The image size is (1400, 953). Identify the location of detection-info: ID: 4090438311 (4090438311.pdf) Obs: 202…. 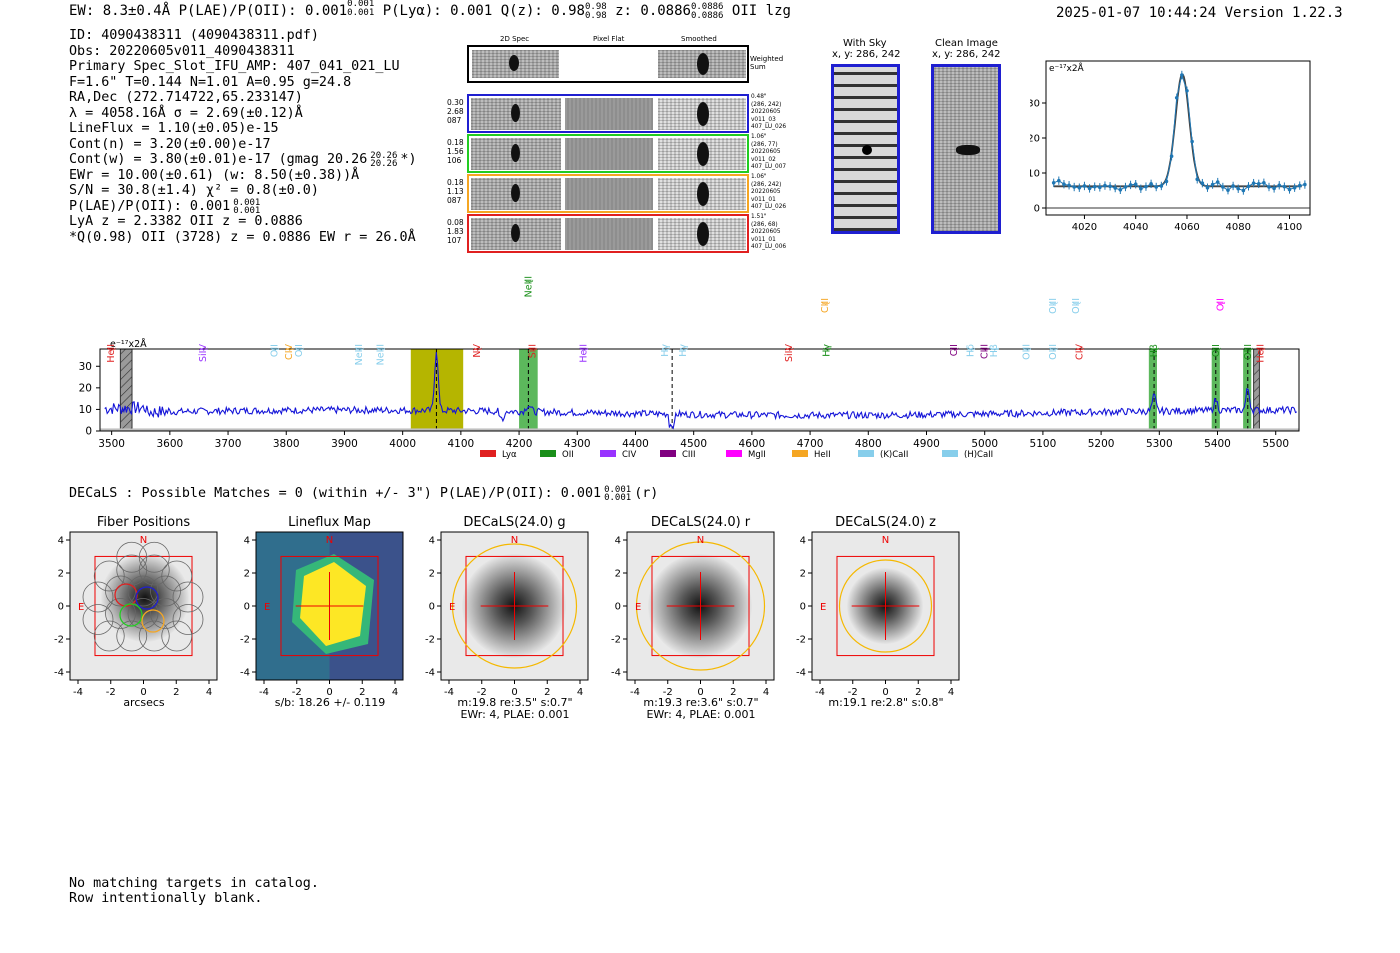
(243, 136).